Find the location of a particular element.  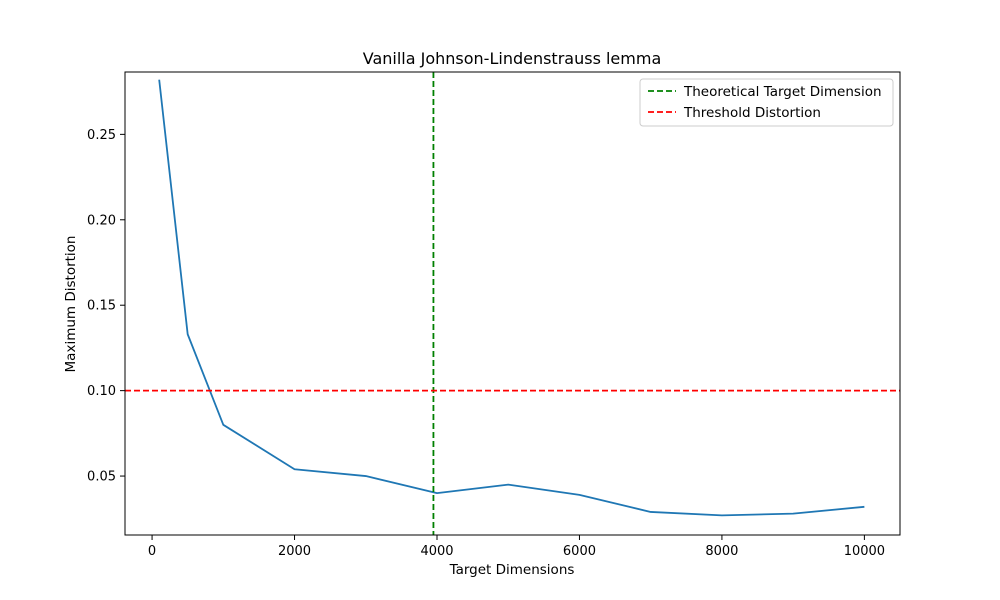

chart-title: Vanilla Johnson-Lindenstrauss lemma is located at coordinates (512, 58).